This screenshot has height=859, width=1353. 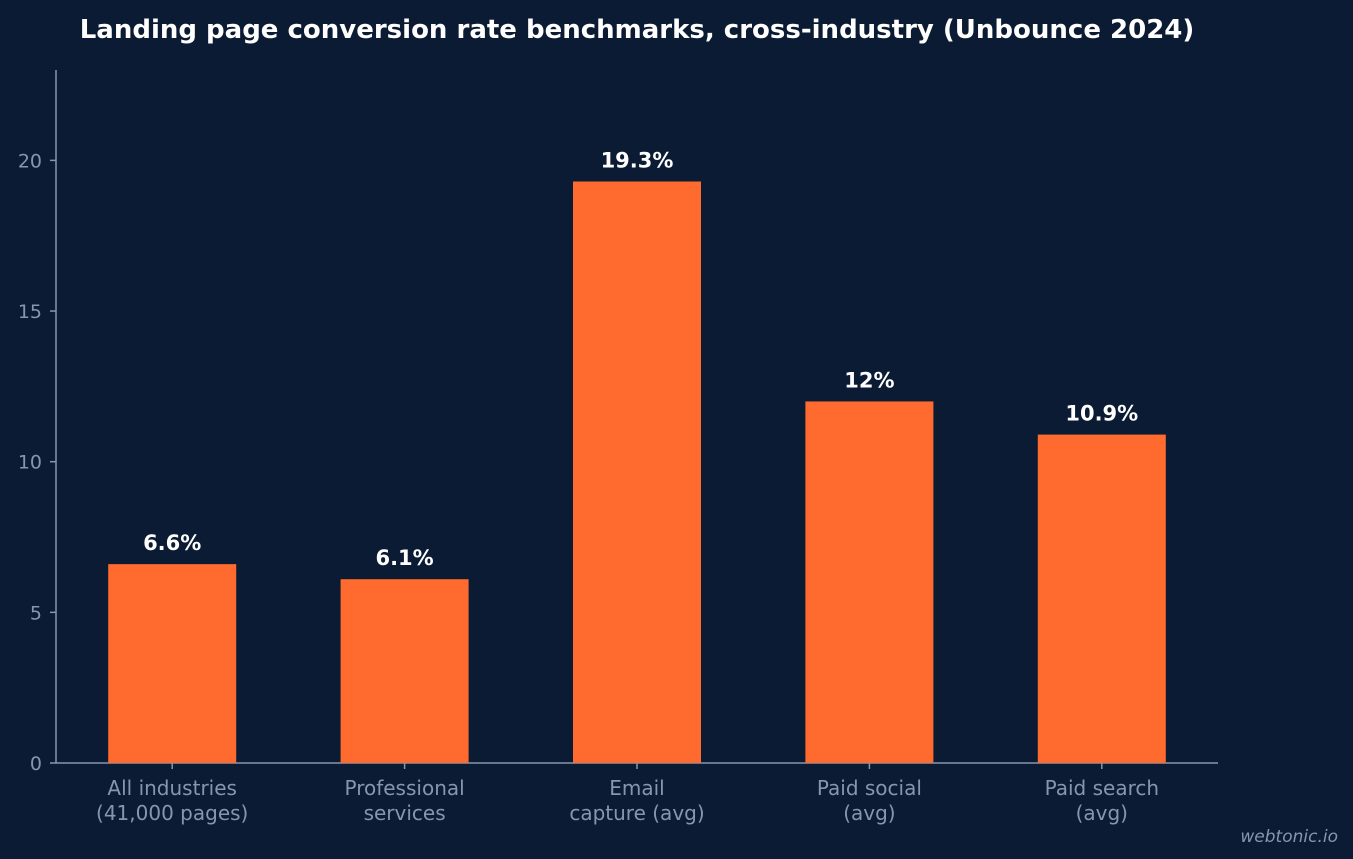 What do you see at coordinates (30, 312) in the screenshot?
I see `y-tick-label: 15` at bounding box center [30, 312].